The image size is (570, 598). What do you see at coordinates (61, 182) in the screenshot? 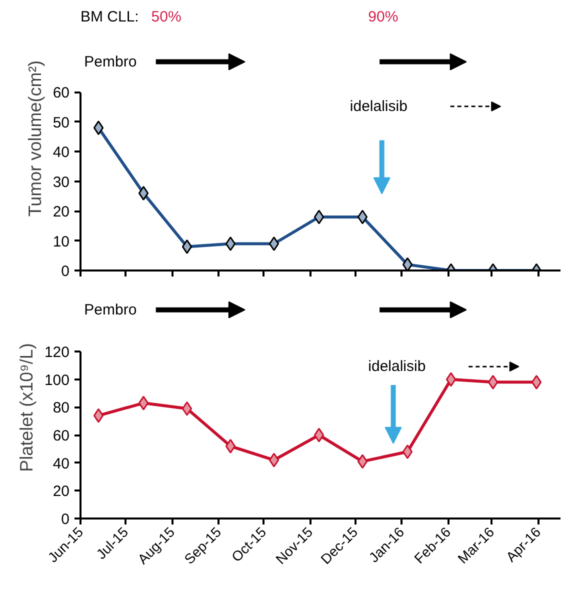
I see `y-tick-label: 30` at bounding box center [61, 182].